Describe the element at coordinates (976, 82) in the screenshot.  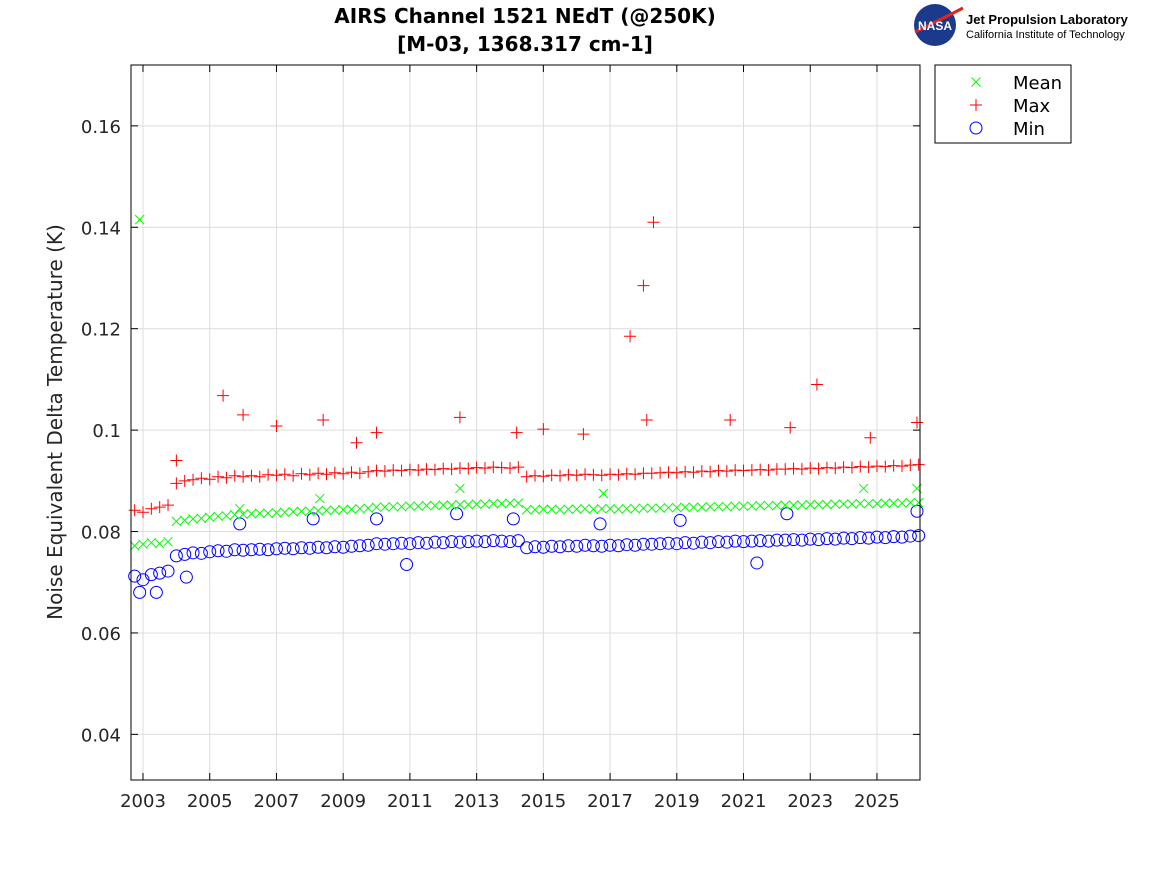
I see `legend-mean-marker-icon` at that location.